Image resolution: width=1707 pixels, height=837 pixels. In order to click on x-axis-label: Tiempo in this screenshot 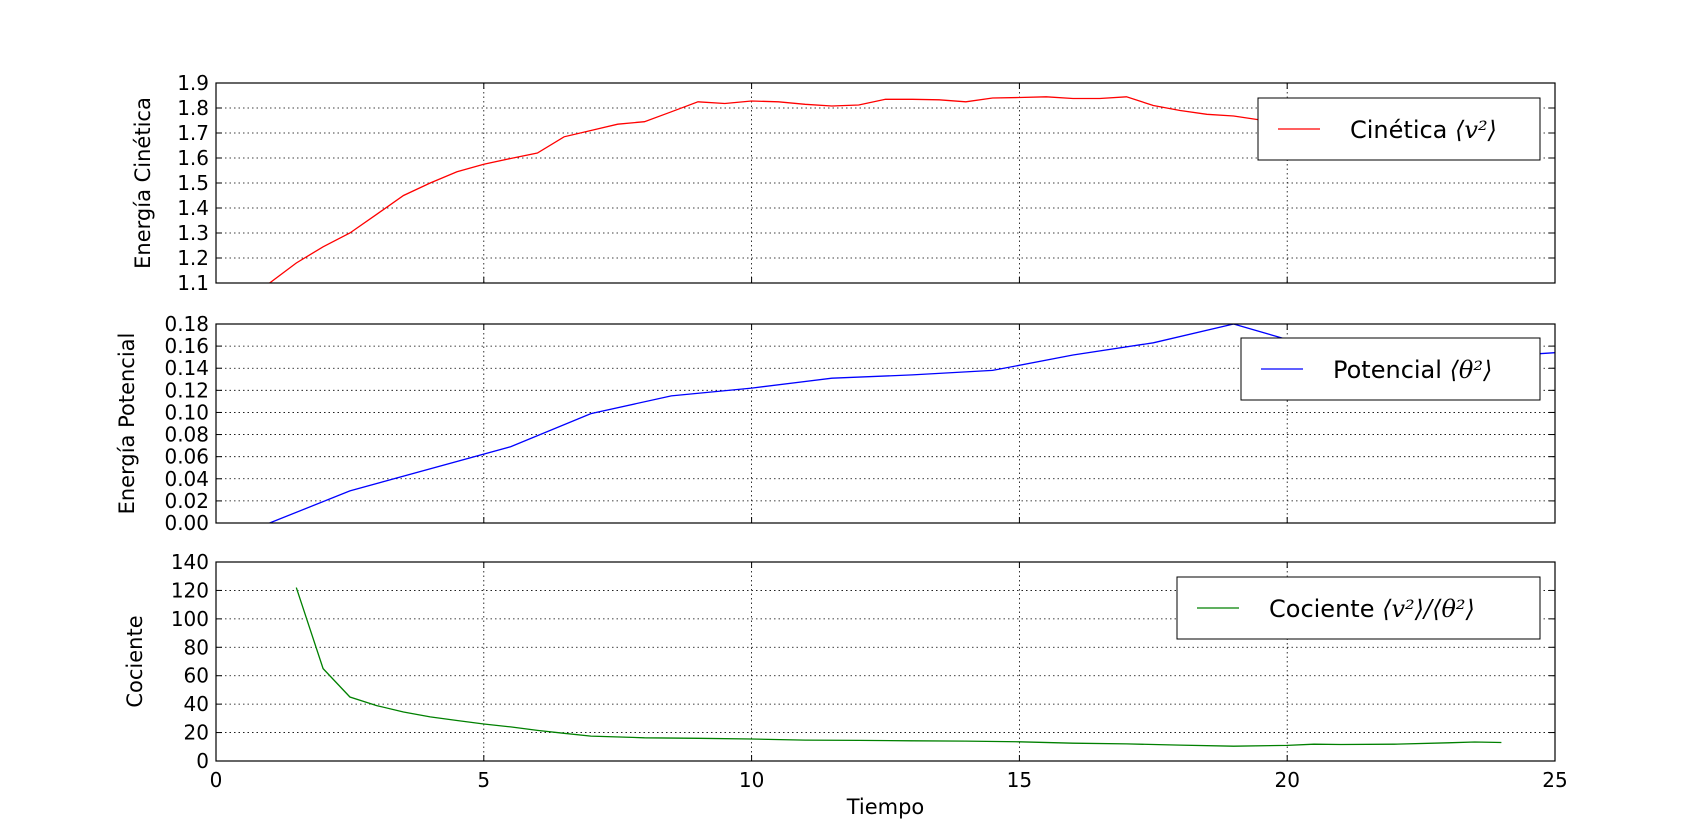, I will do `click(885, 807)`.